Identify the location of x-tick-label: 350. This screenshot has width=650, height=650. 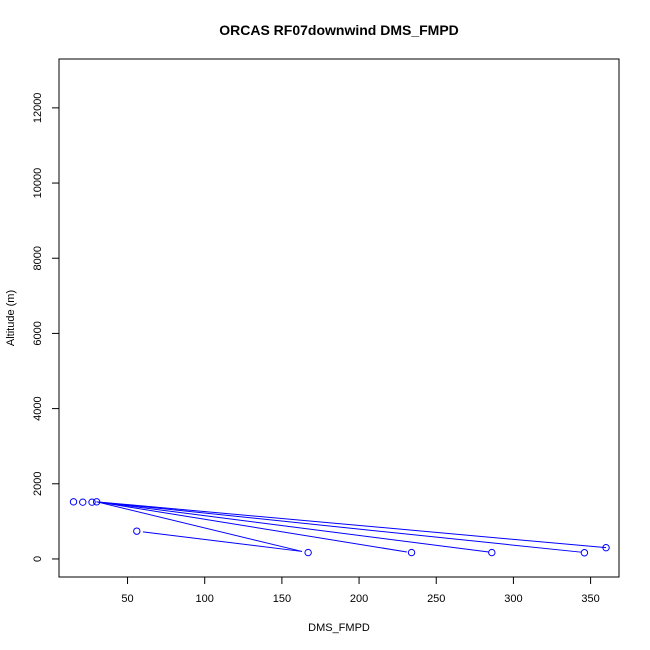
(590, 599).